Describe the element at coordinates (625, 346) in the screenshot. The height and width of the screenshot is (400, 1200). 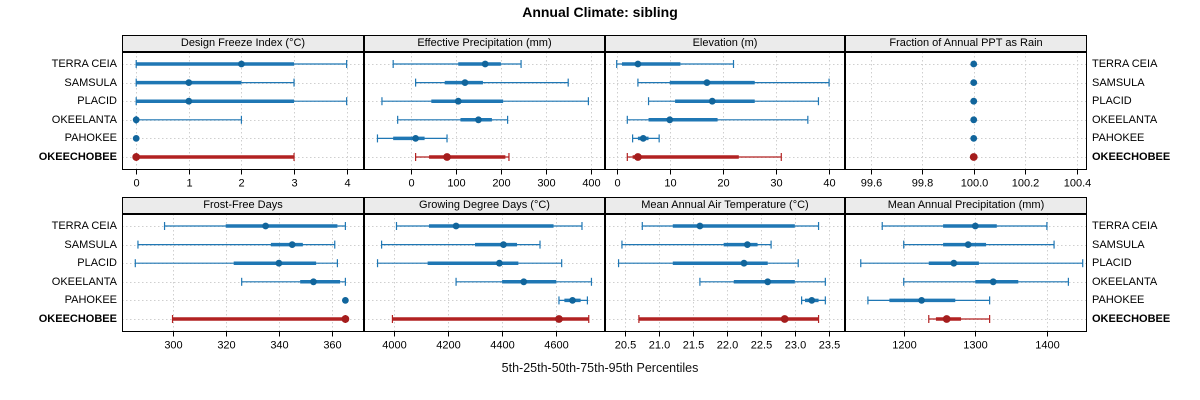
I see `x-tick-label: 20.5` at that location.